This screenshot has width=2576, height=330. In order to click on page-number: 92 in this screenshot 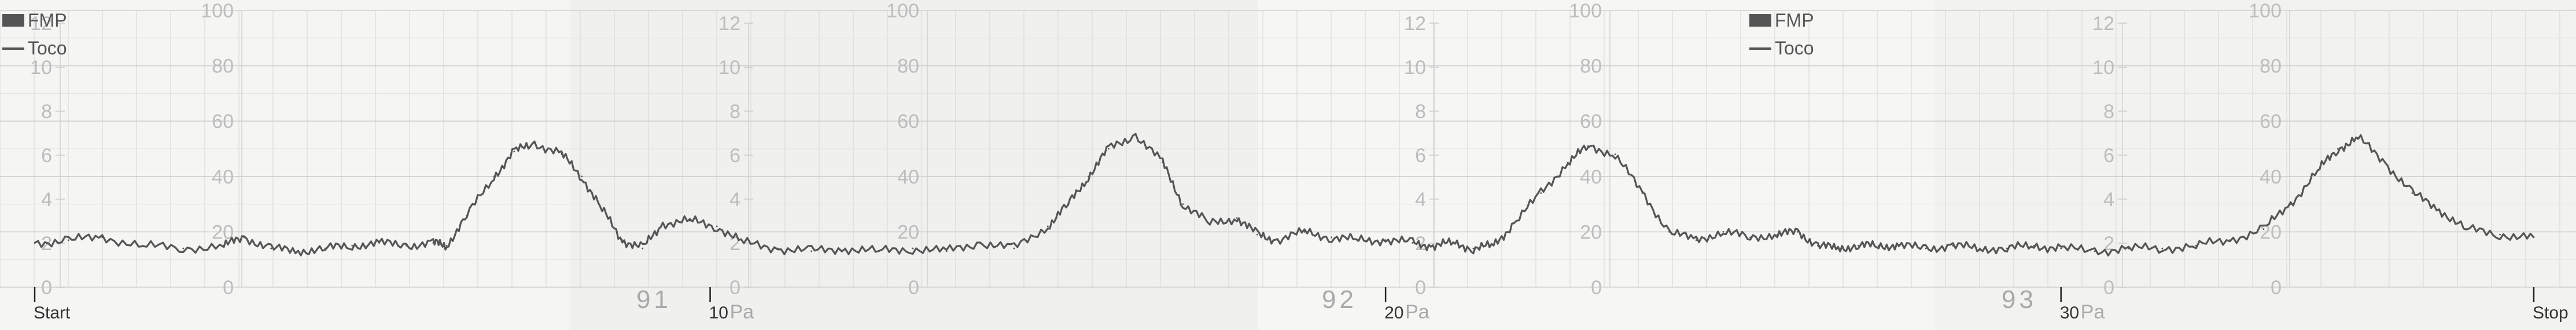, I will do `click(1339, 300)`.